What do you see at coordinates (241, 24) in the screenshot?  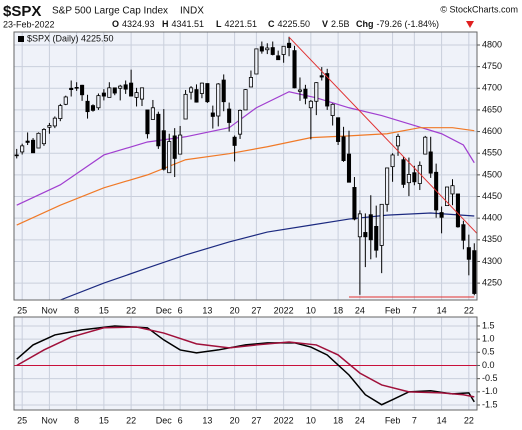 I see `quote-value: 4221.51` at bounding box center [241, 24].